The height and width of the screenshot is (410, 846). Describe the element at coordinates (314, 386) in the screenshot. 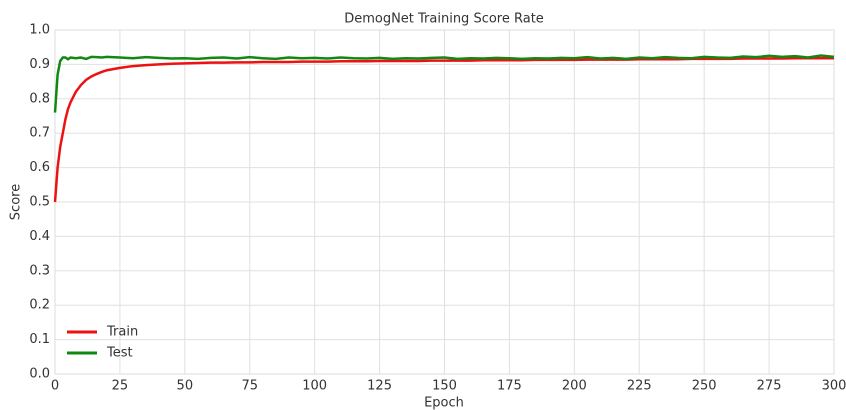

I see `x-tick-label: 100` at that location.